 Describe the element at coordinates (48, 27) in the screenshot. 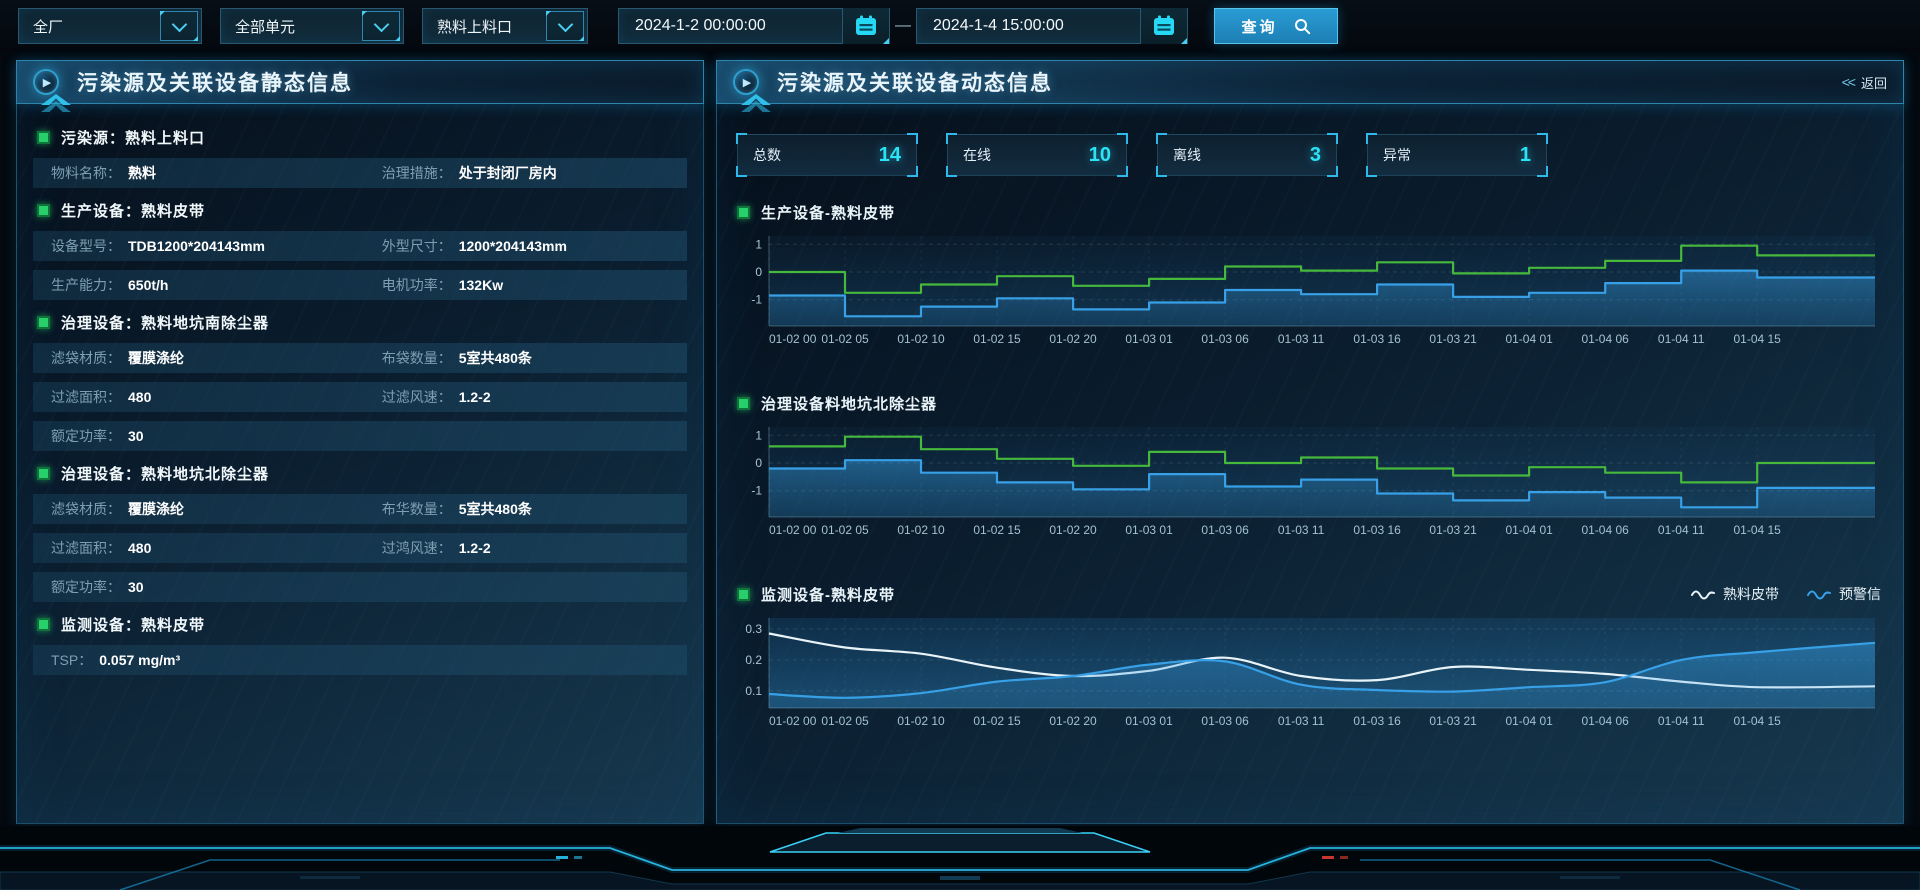

I see `plant-select-value: 全厂` at that location.